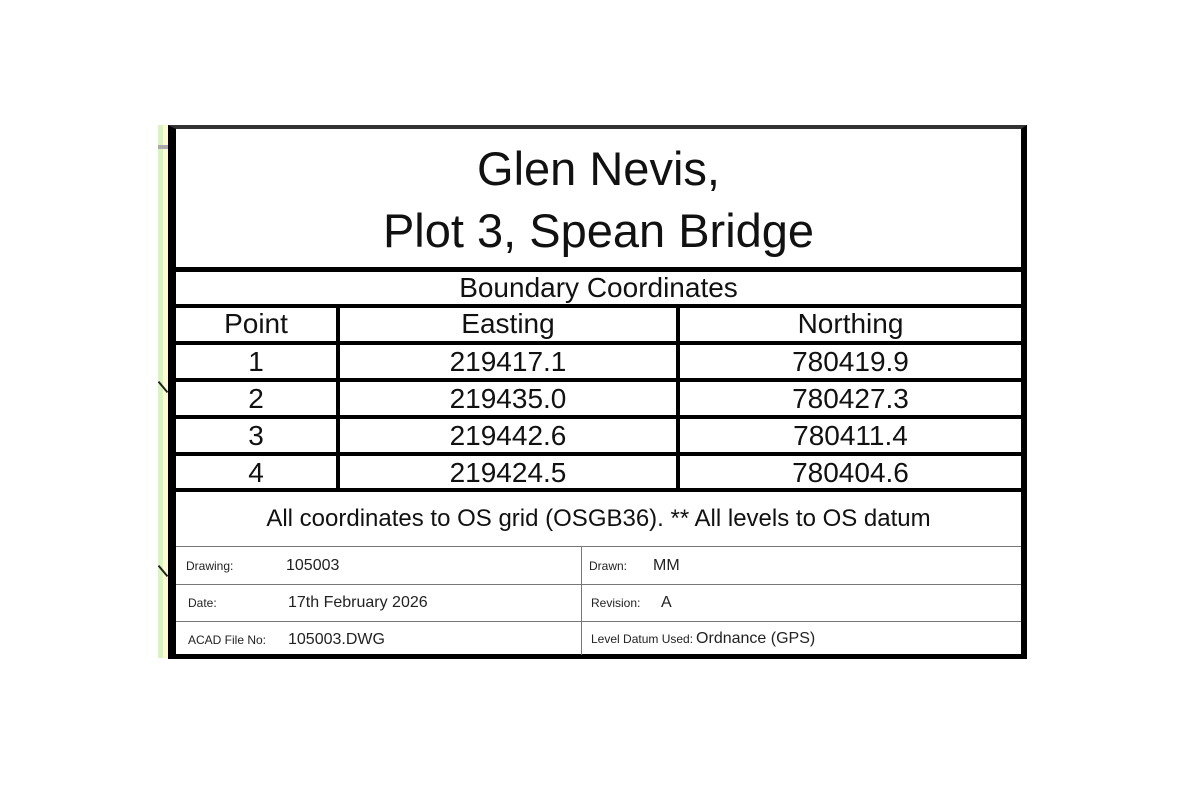 The width and height of the screenshot is (1200, 800). What do you see at coordinates (508, 398) in the screenshot?
I see `easting-cell: 219435.0` at bounding box center [508, 398].